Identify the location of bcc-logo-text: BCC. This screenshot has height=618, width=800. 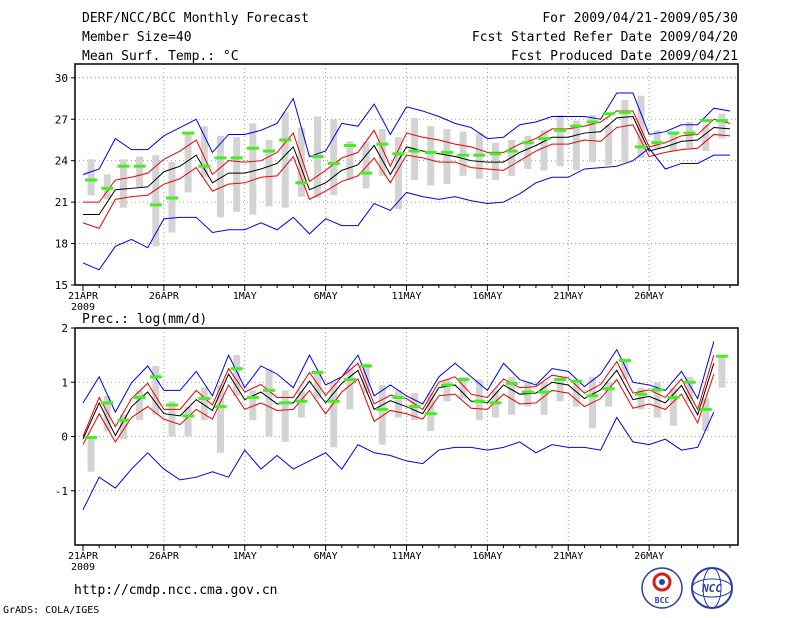
(662, 600).